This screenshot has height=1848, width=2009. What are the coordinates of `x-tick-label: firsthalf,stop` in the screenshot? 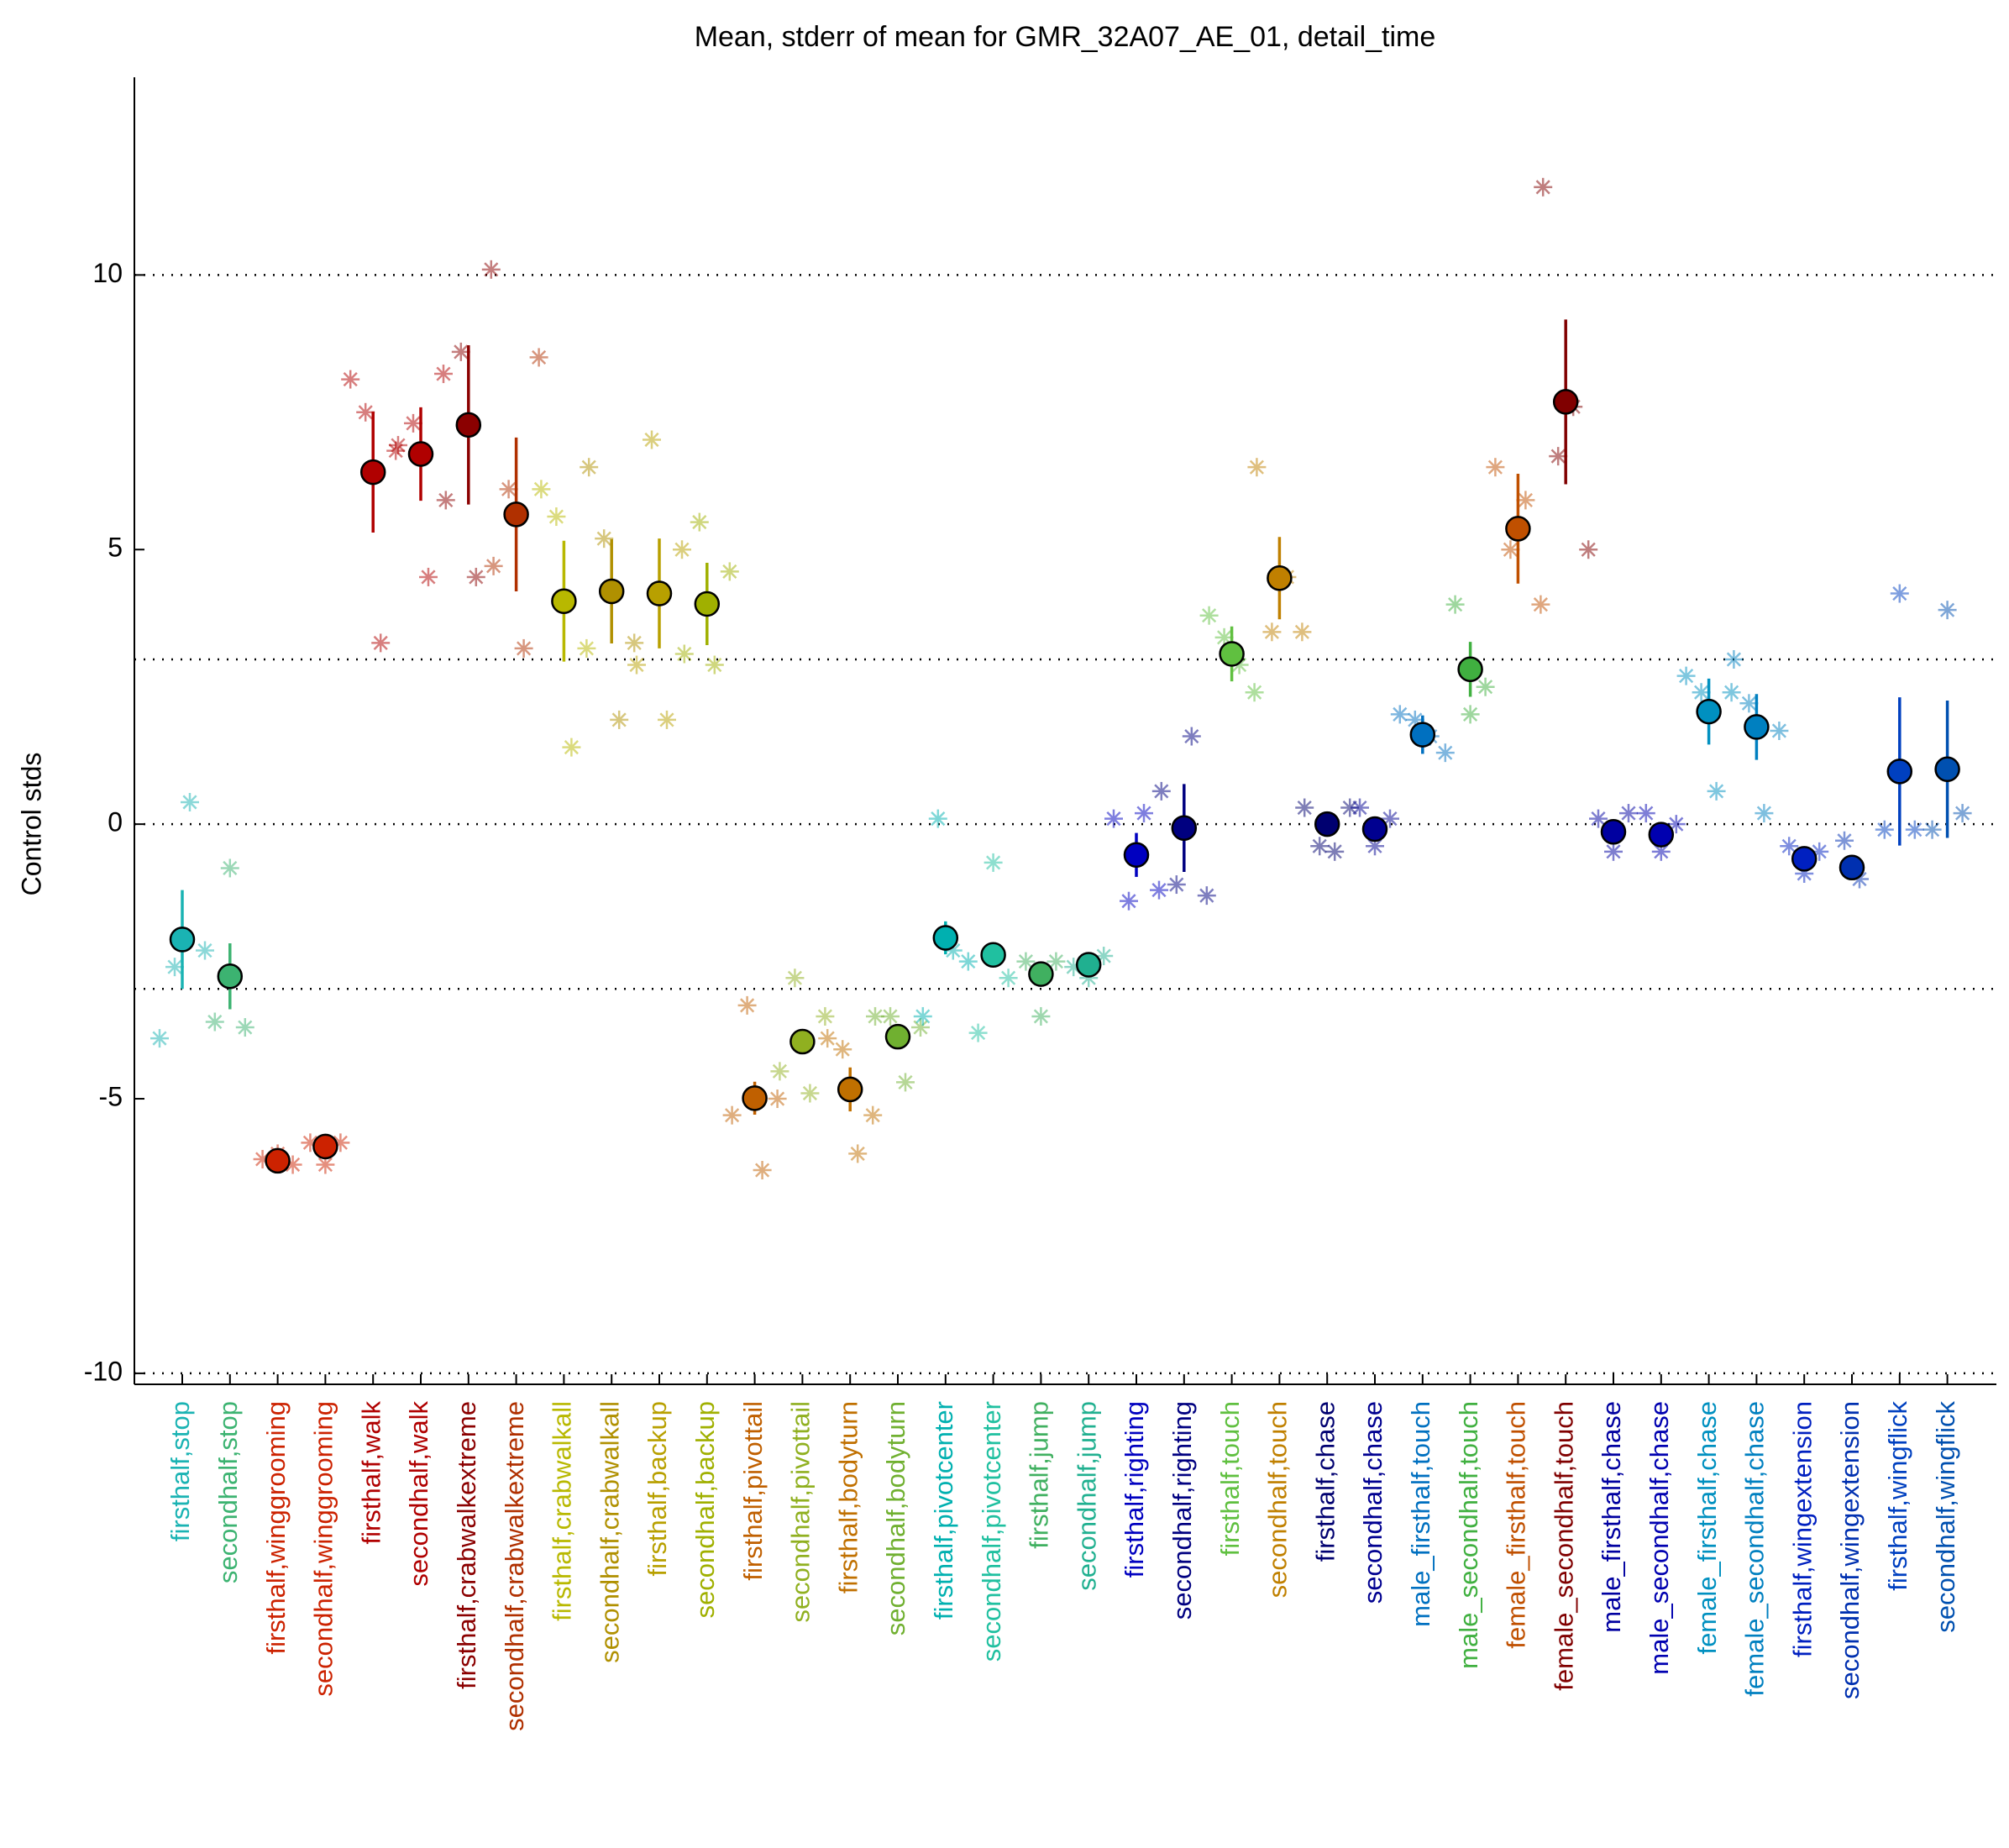 It's located at (180, 1471).